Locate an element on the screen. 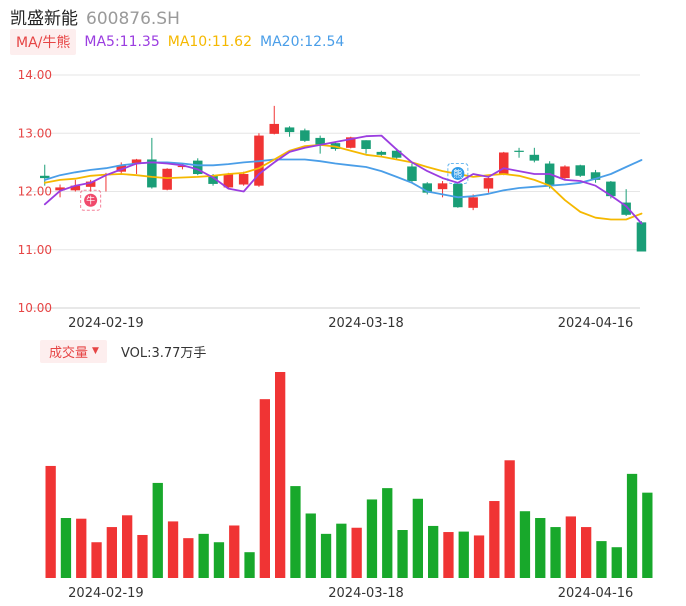  bear-signal-icon: 熊 is located at coordinates (458, 173).